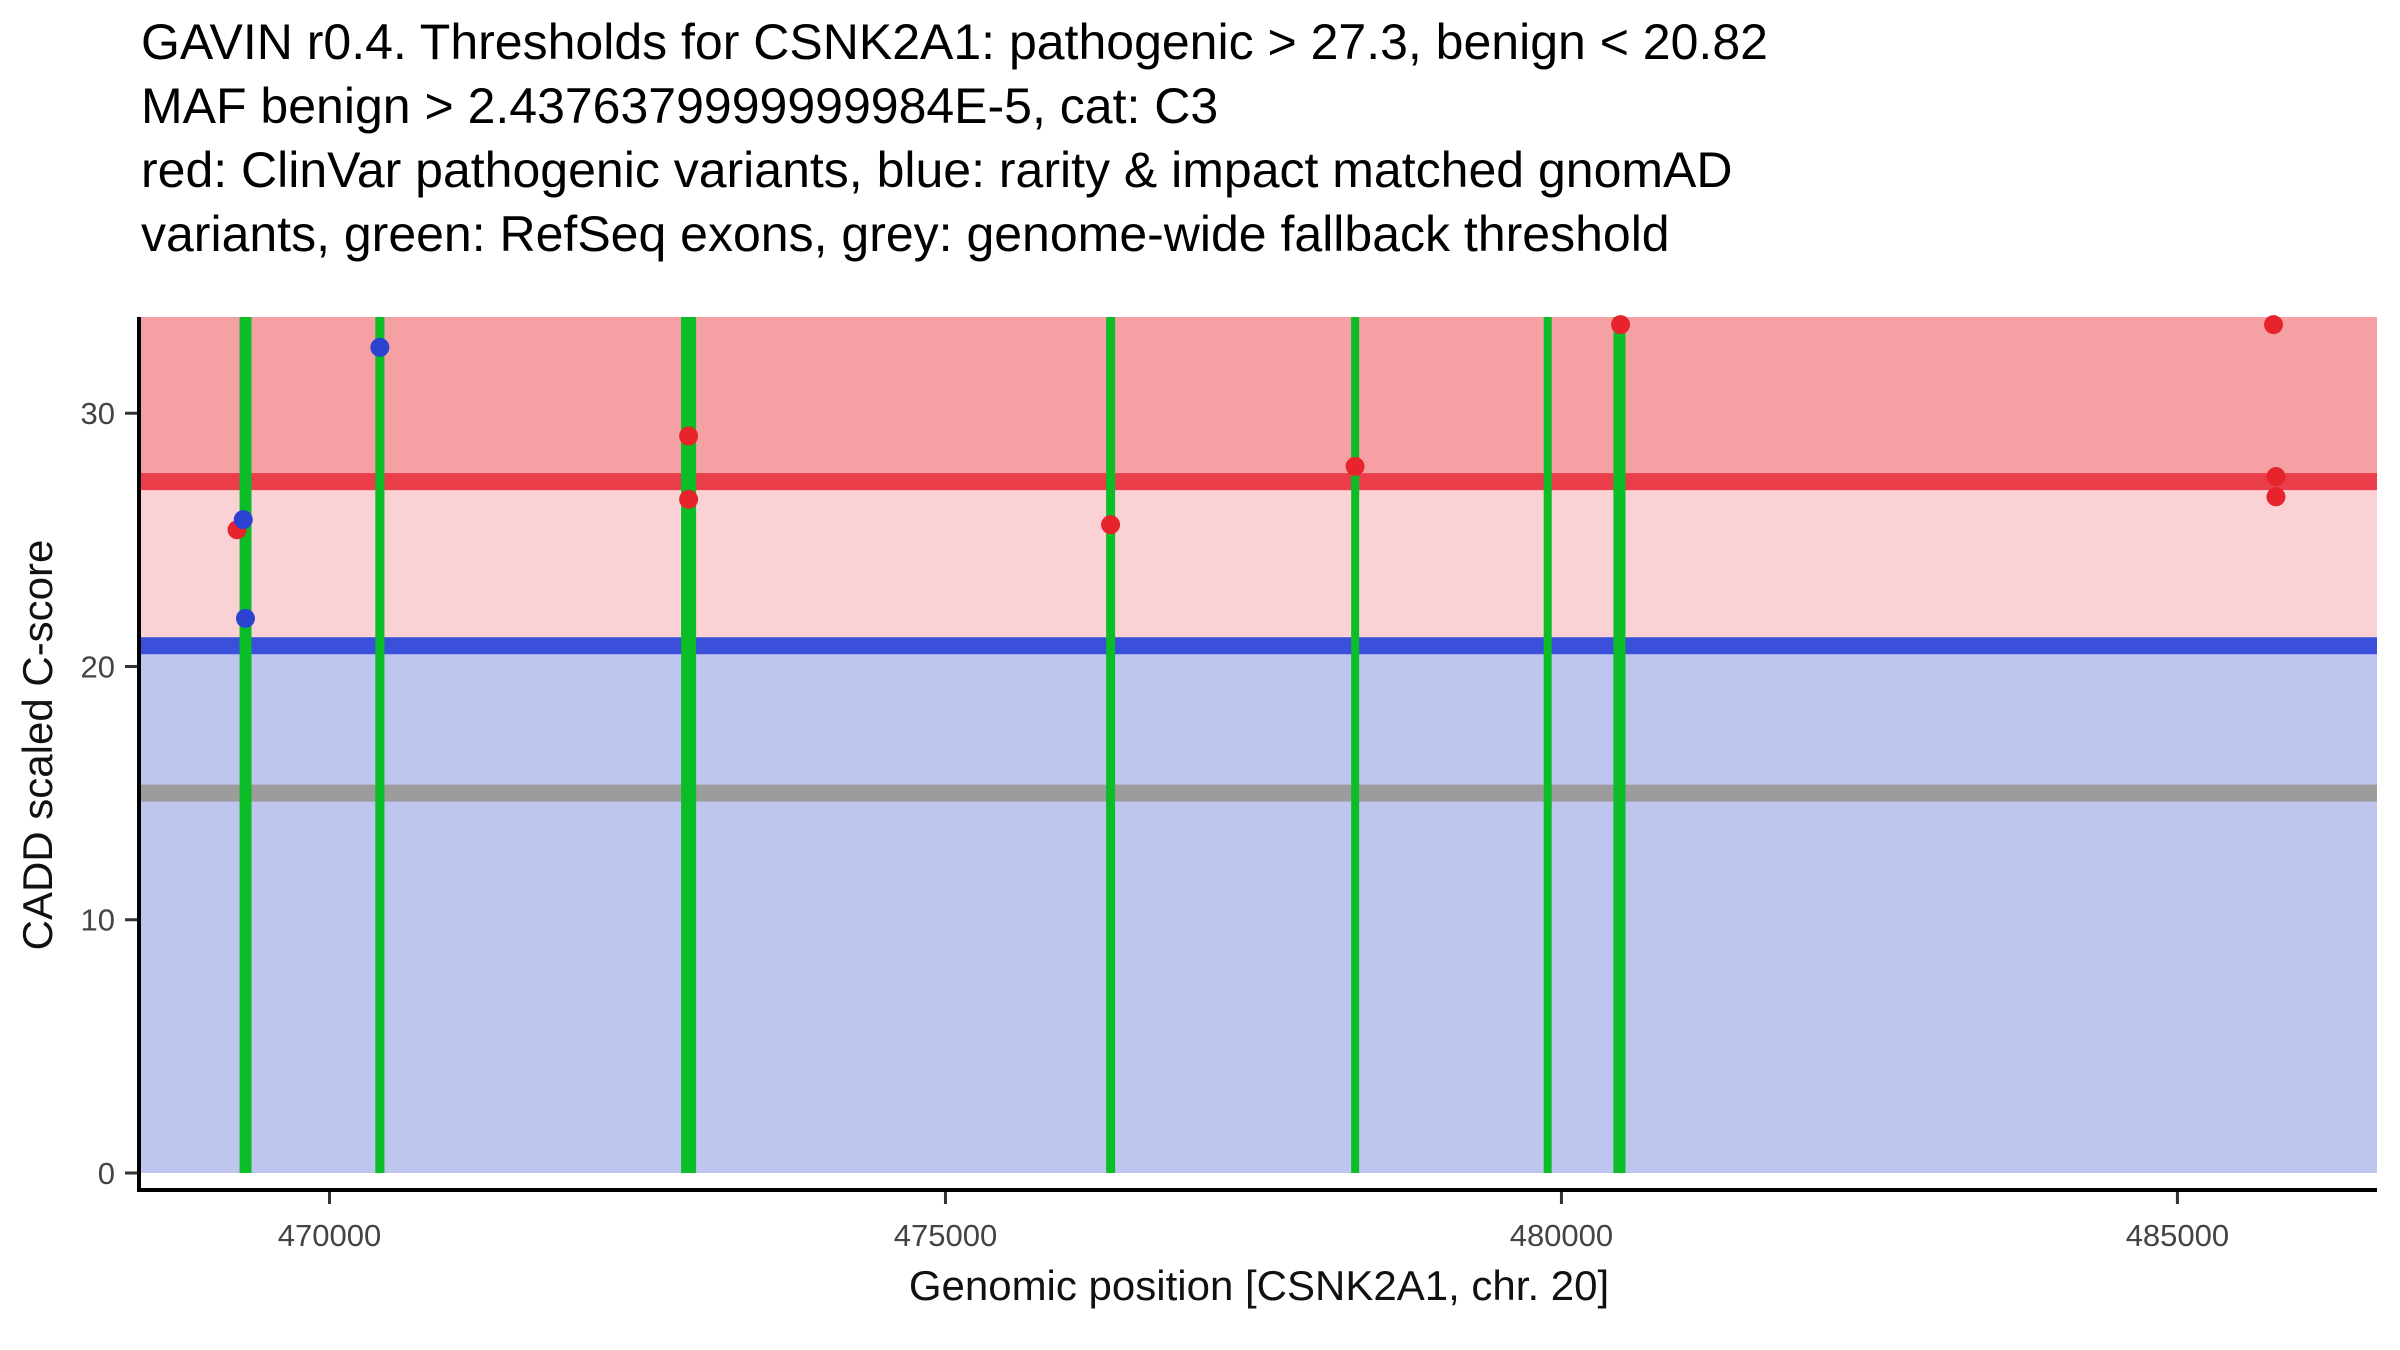 The image size is (2400, 1350). I want to click on pathogenic-threshold-line, so click(1259, 482).